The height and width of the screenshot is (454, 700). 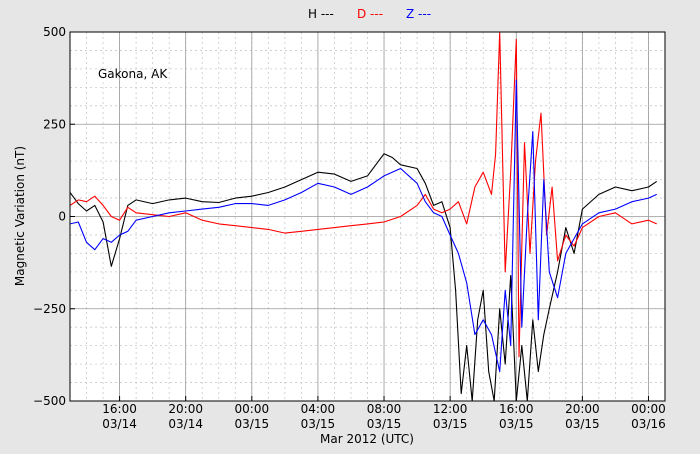 What do you see at coordinates (450, 409) in the screenshot?
I see `x-tick-label-time: 12:00` at bounding box center [450, 409].